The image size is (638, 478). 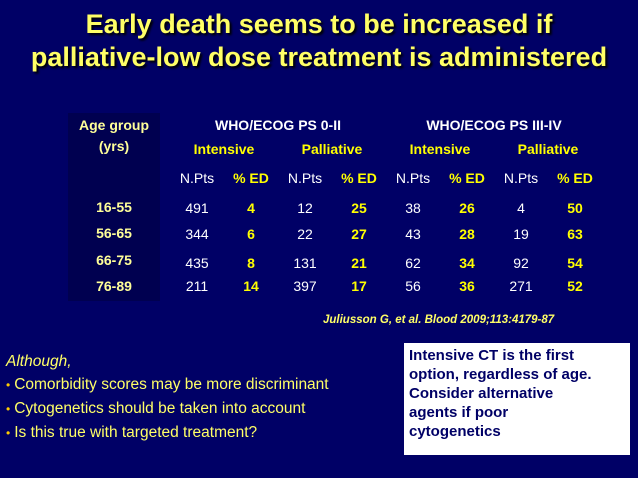 I want to click on table-cell: 92, so click(x=521, y=263).